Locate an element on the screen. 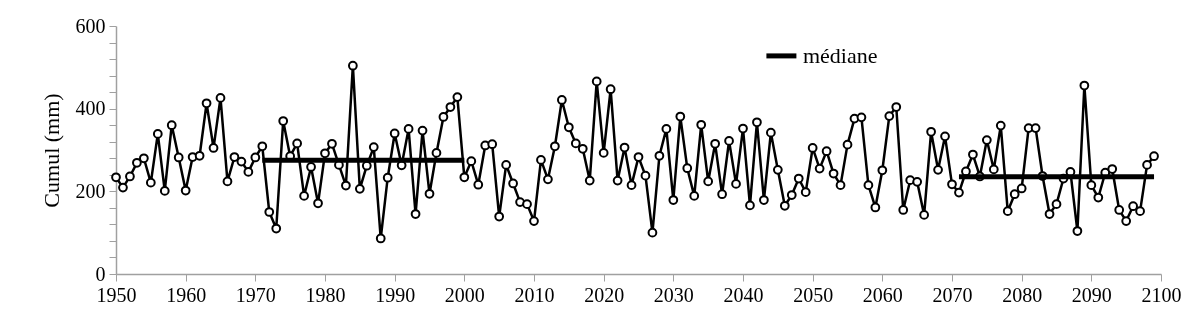 The image size is (1200, 322). x-tick-label: 2080 is located at coordinates (1022, 294).